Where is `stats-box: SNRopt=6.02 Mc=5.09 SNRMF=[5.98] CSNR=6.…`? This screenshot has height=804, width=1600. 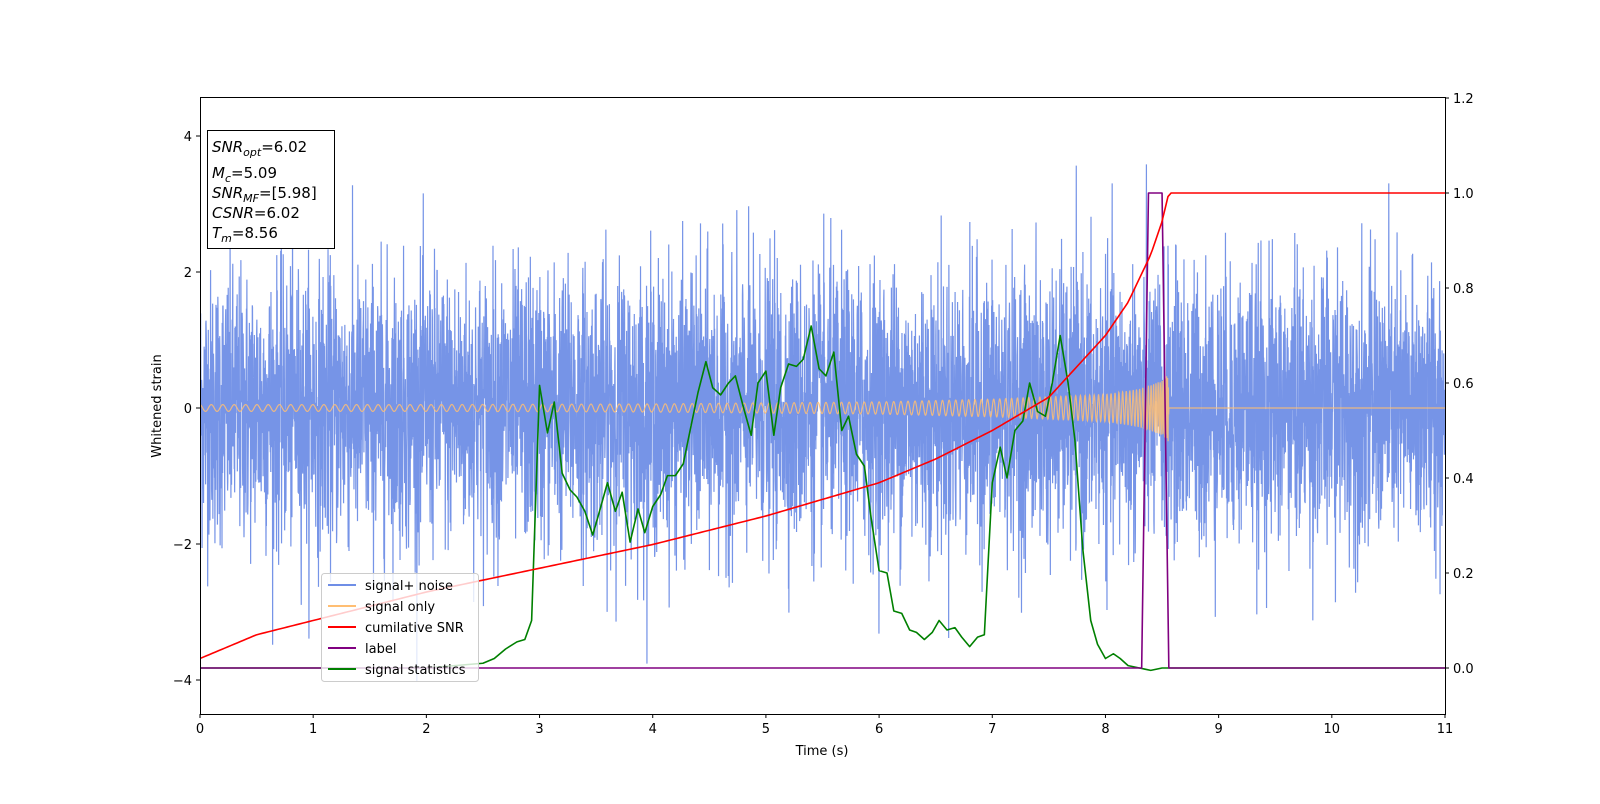 stats-box: SNRopt=6.02 Mc=5.09 SNRMF=[5.98] CSNR=6.… is located at coordinates (271, 189).